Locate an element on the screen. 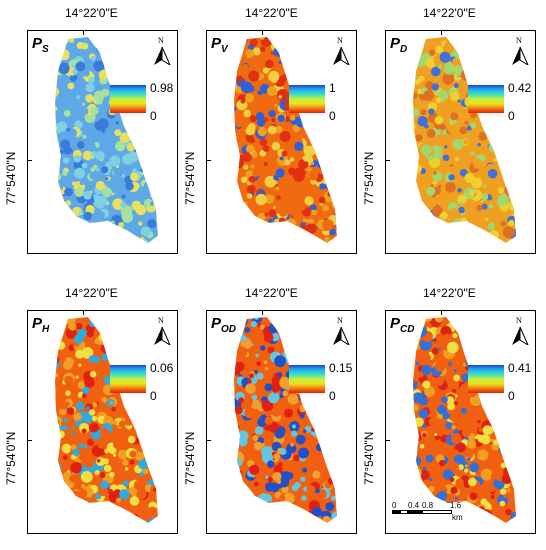 This screenshot has height=550, width=546. map-frame: POD N 0.15 0 is located at coordinates (281, 422).